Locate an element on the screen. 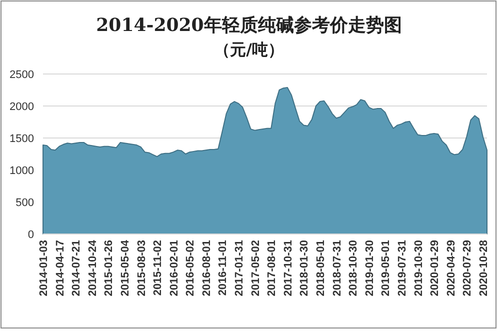  x-tick-label: 2020-10-28 is located at coordinates (484, 268).